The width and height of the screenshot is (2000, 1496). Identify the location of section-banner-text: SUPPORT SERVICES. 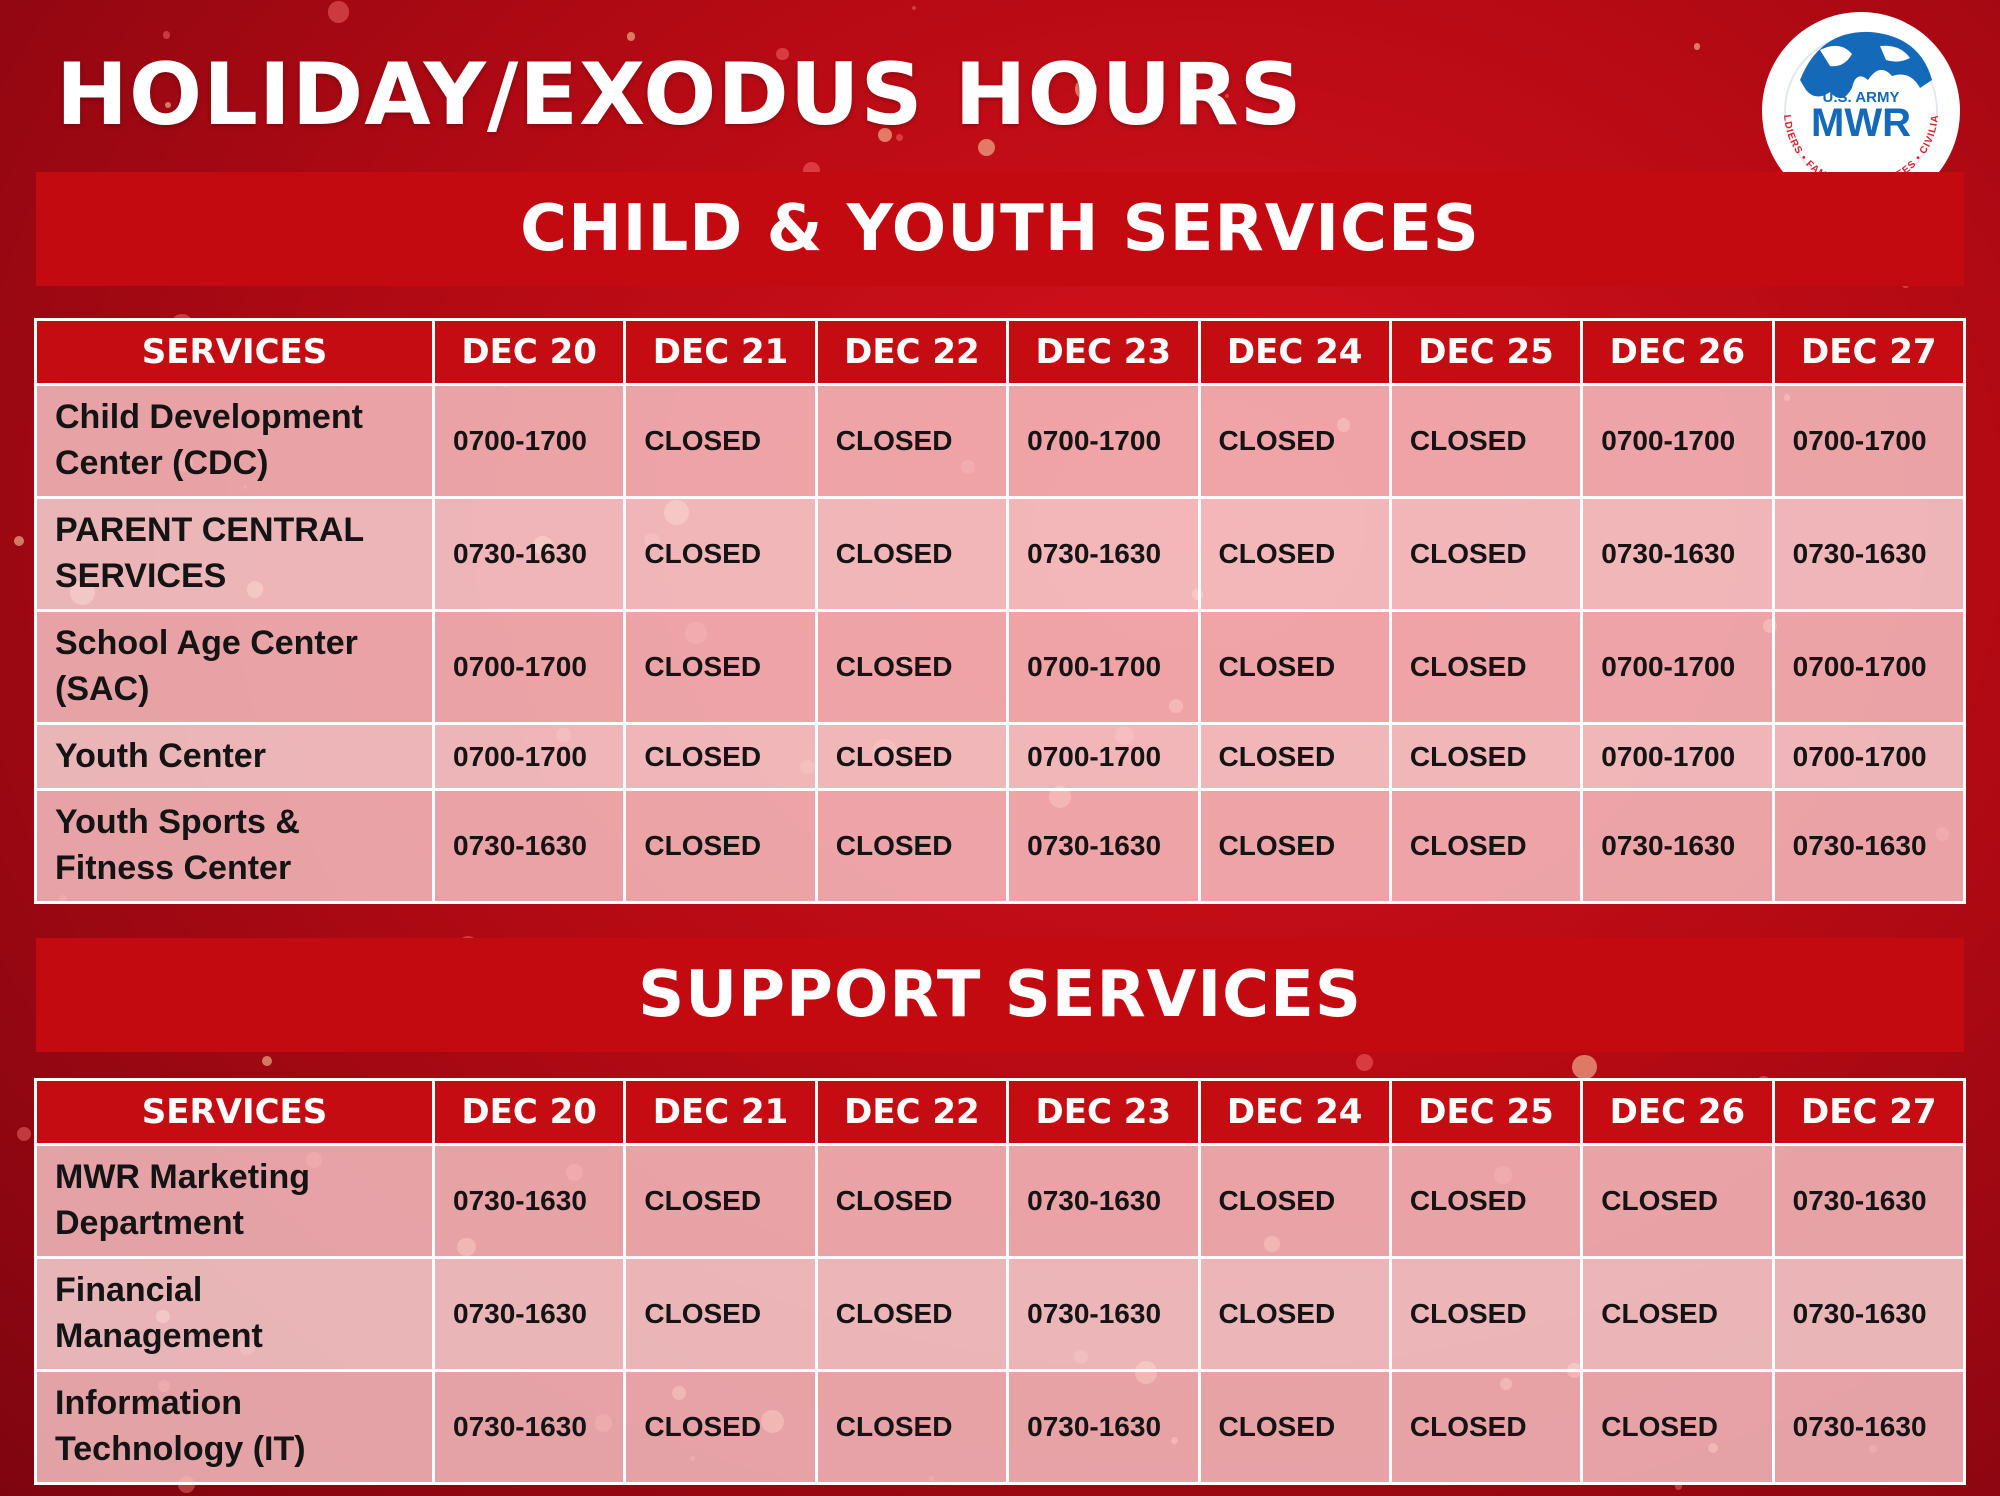
(1000, 995).